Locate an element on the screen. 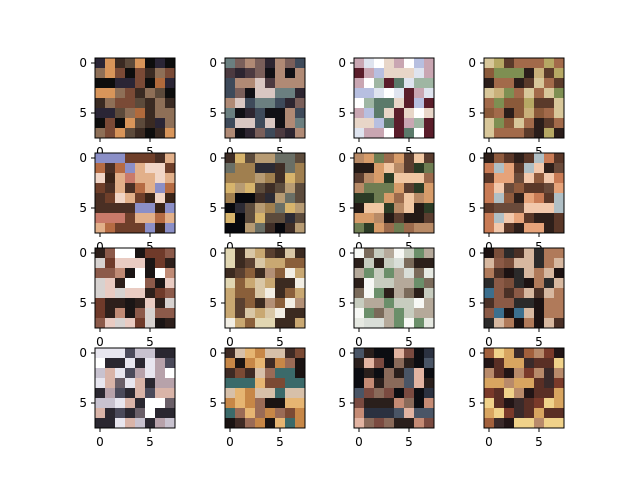 The height and width of the screenshot is (480, 640). y-tick-label: 5 is located at coordinates (472, 208).